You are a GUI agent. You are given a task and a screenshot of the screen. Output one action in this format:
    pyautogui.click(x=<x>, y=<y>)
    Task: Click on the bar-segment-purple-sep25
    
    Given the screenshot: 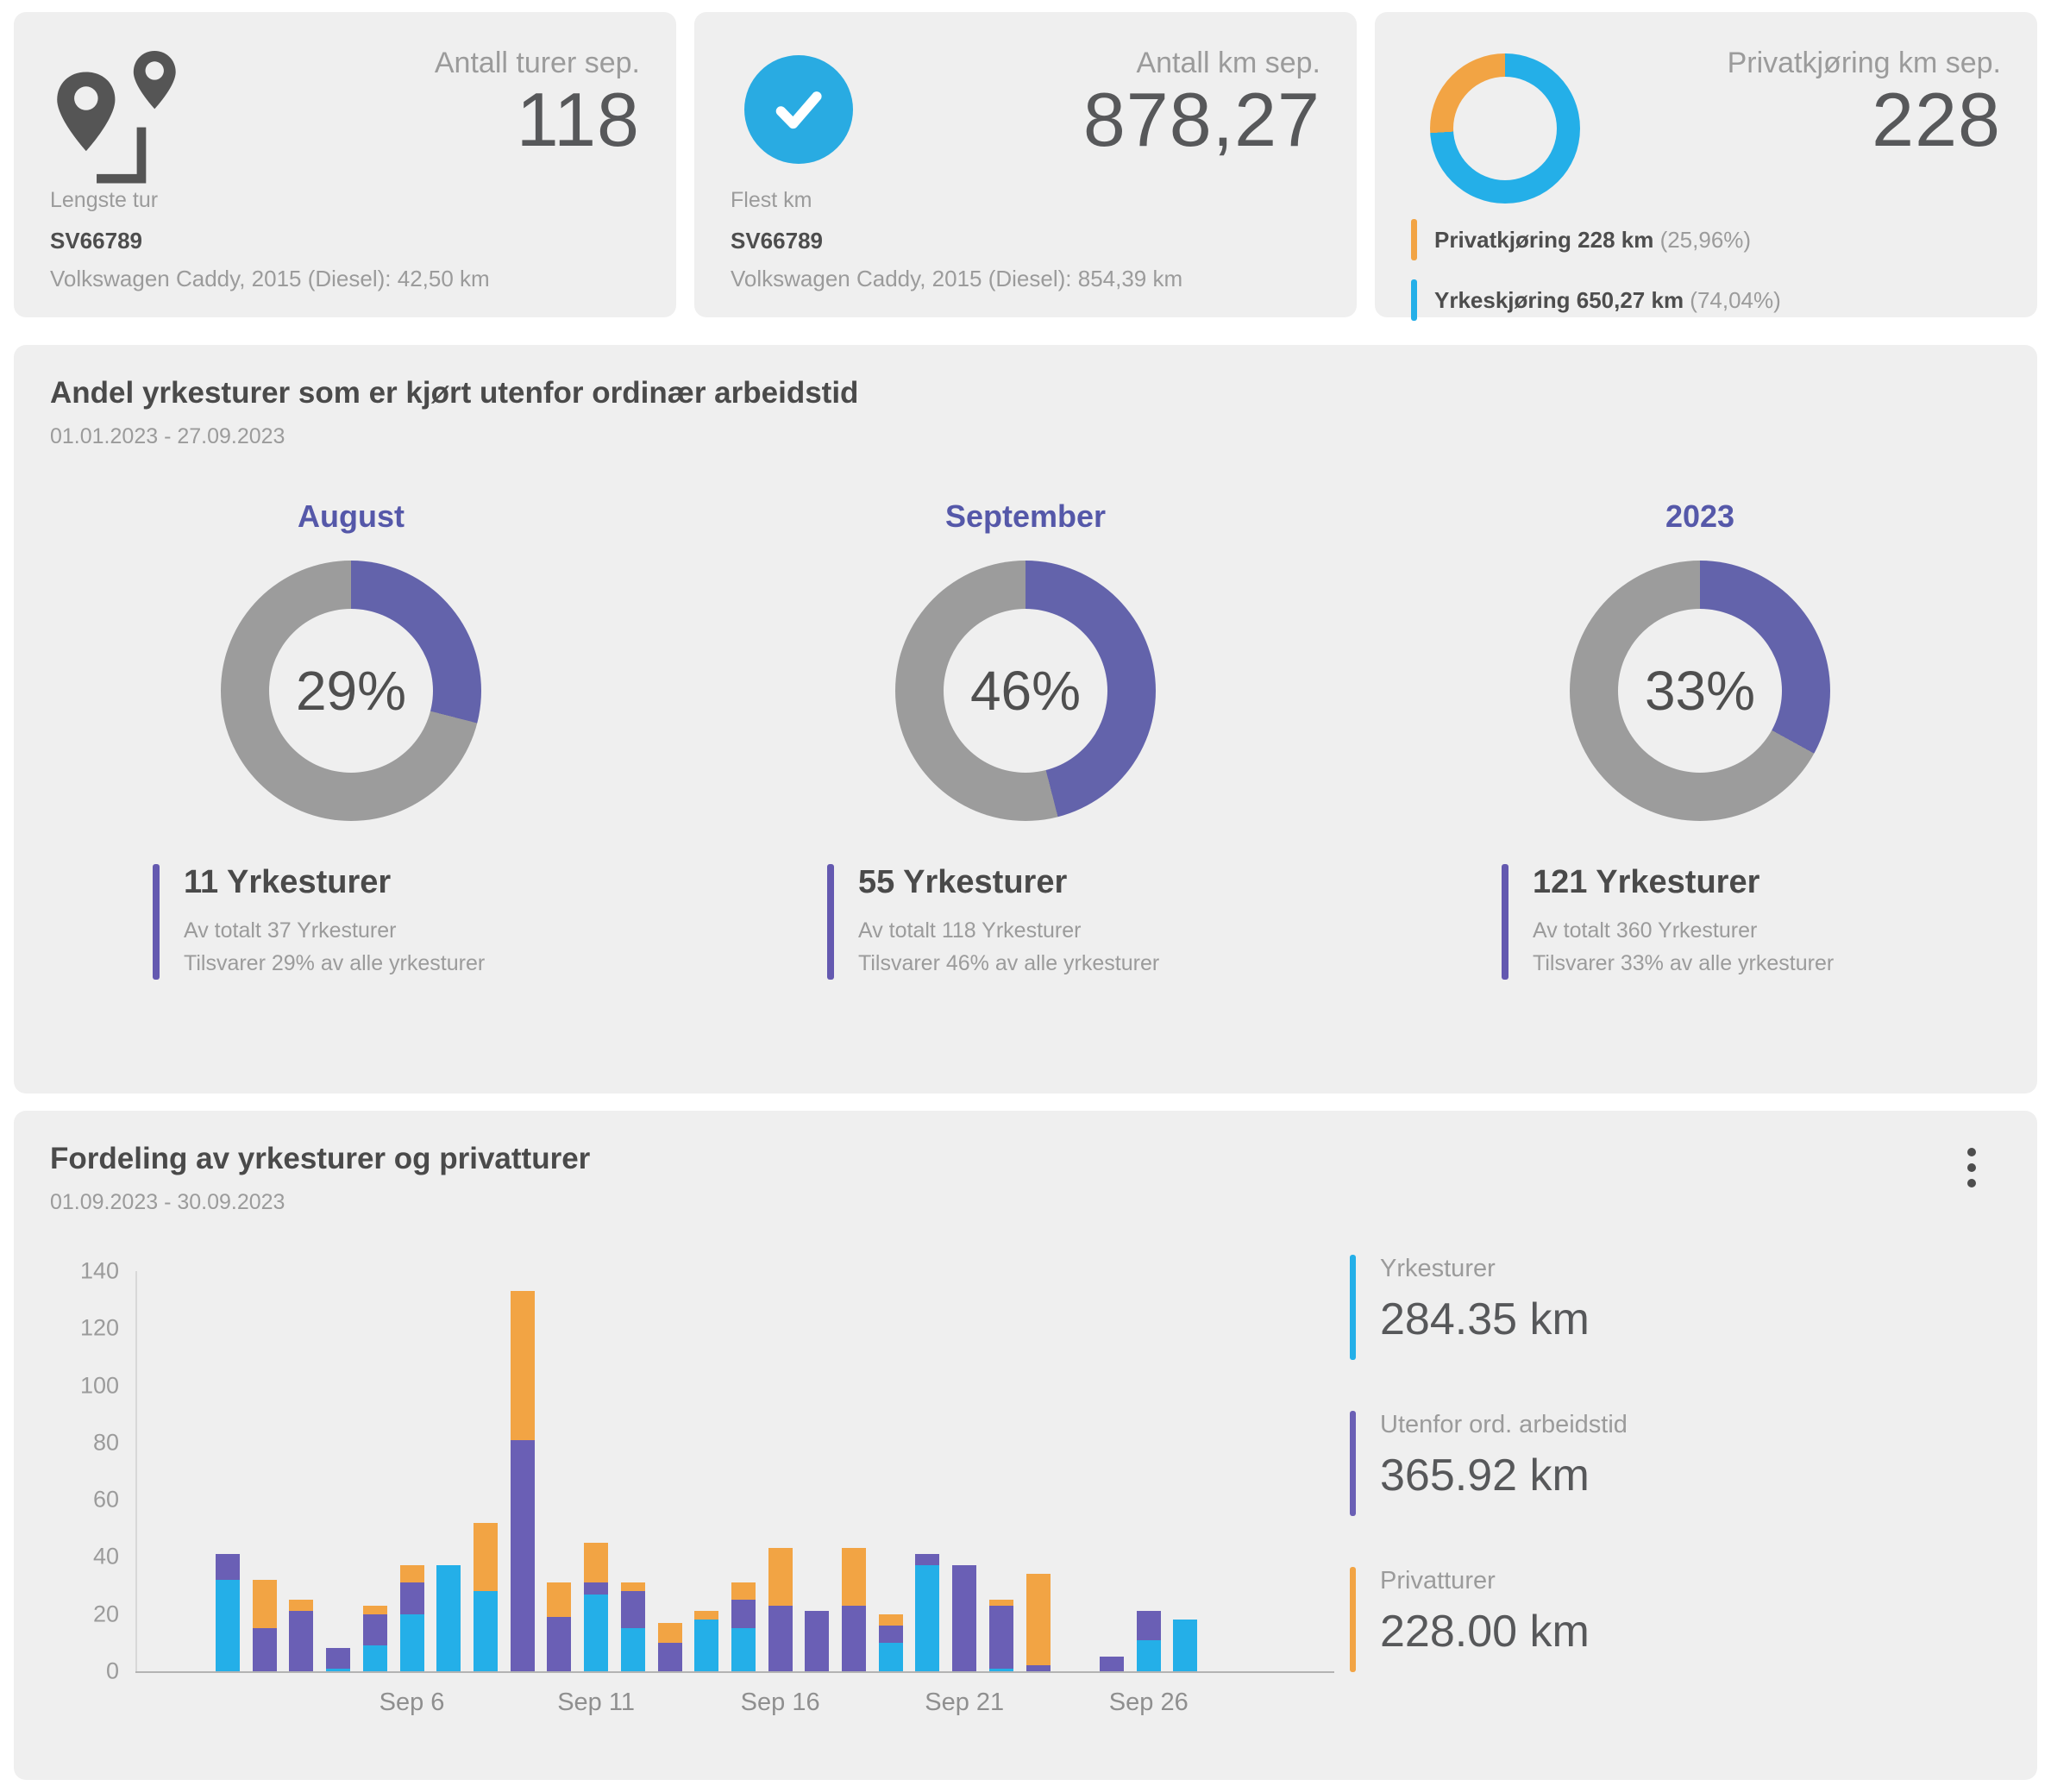 What is the action you would take?
    pyautogui.click(x=1112, y=1664)
    